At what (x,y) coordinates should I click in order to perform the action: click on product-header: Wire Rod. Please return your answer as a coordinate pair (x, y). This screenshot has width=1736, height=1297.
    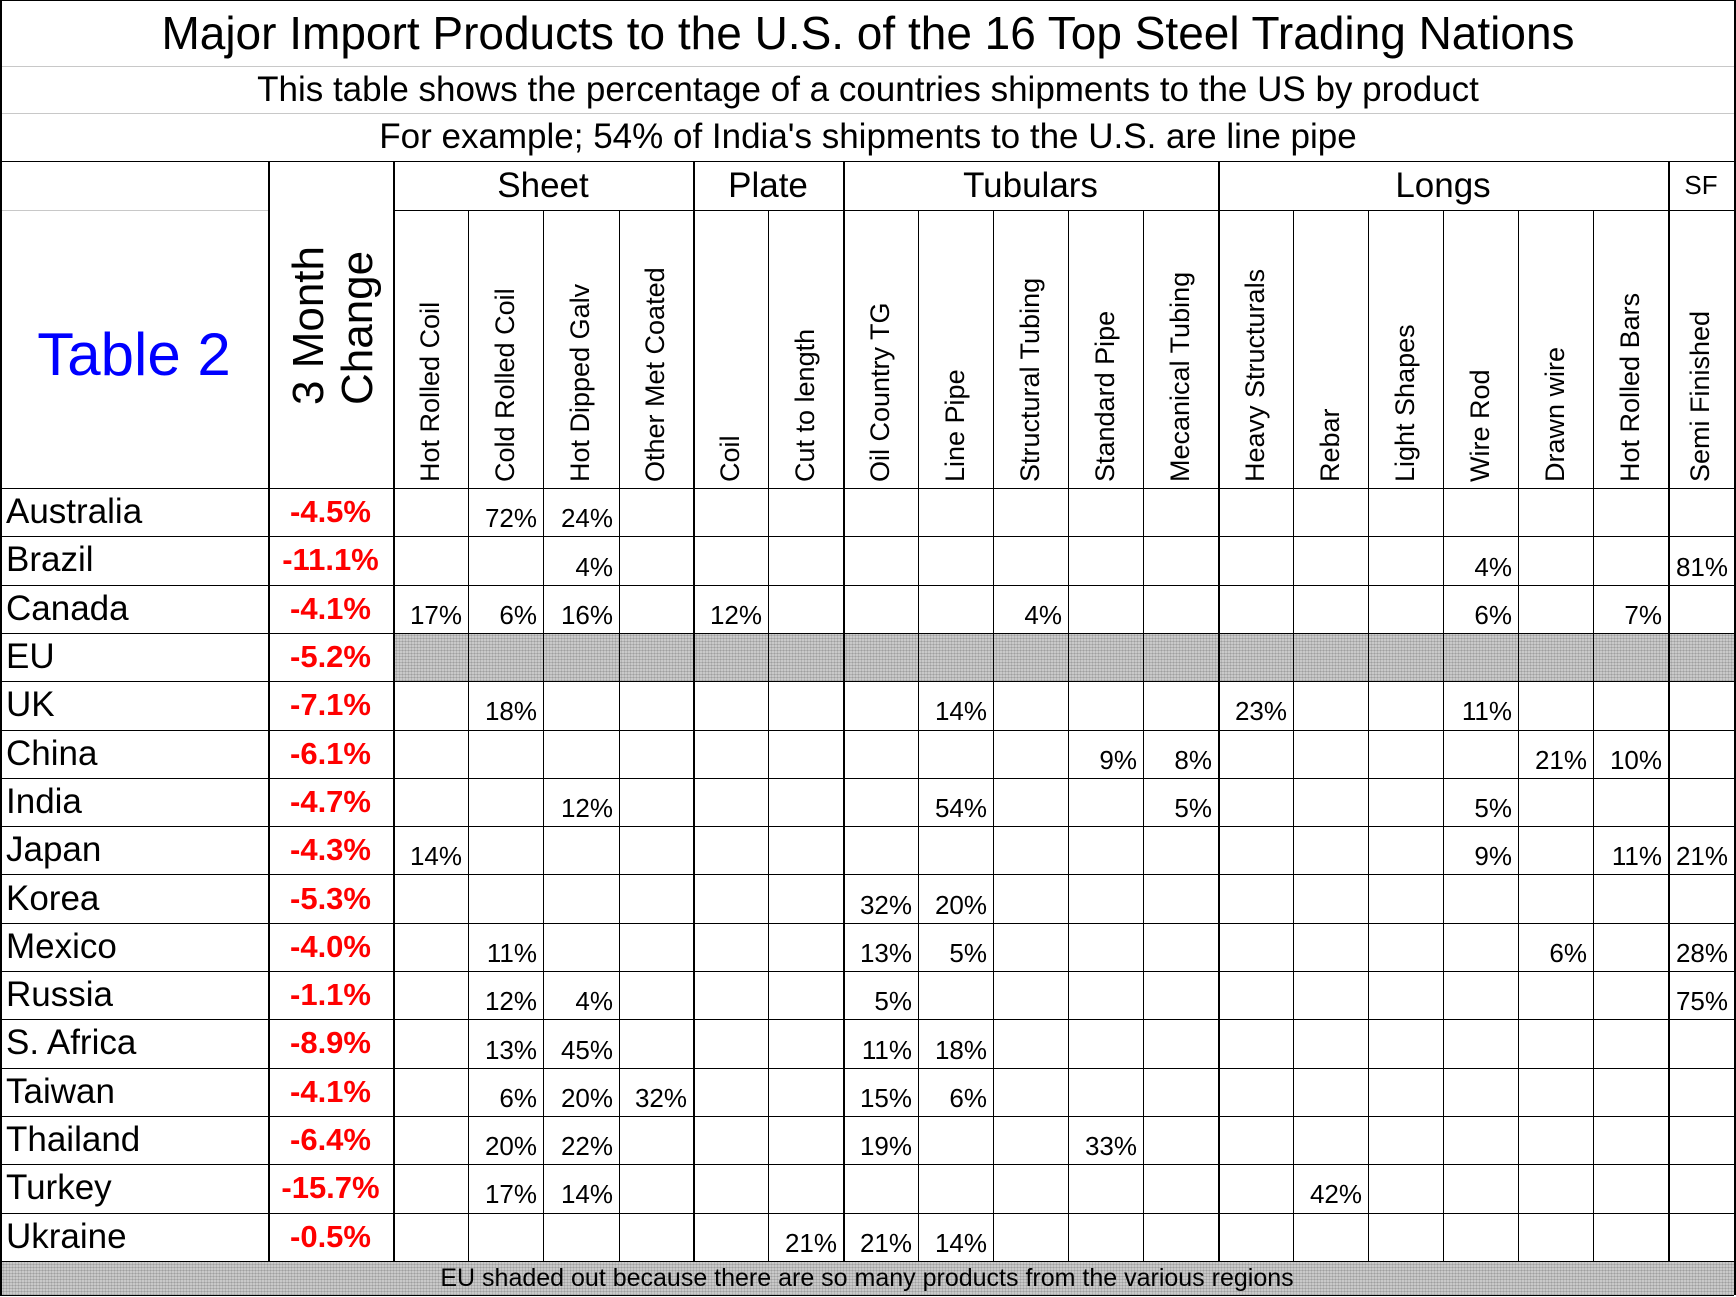
    Looking at the image, I should click on (1479, 425).